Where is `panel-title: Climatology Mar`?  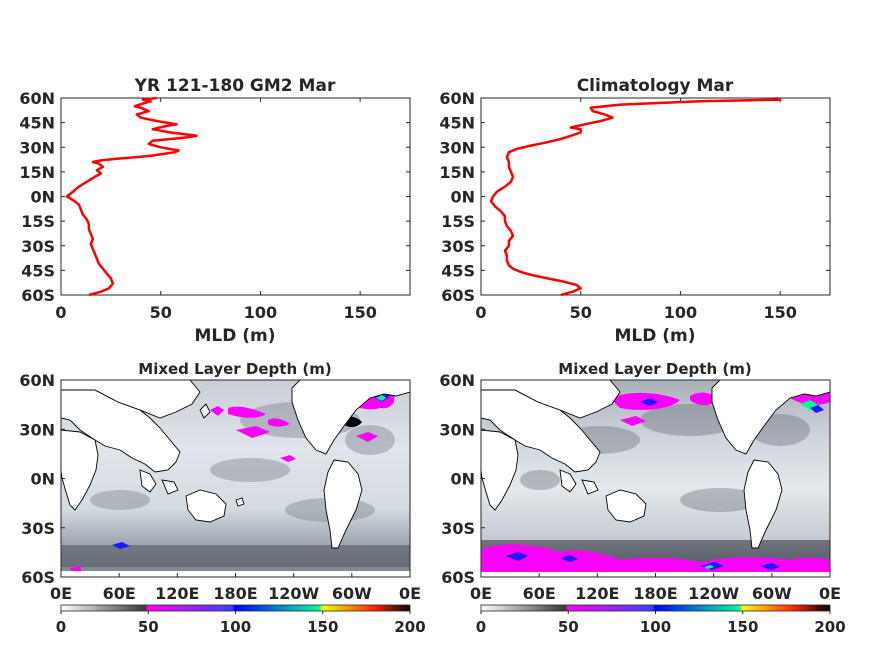 panel-title: Climatology Mar is located at coordinates (655, 86).